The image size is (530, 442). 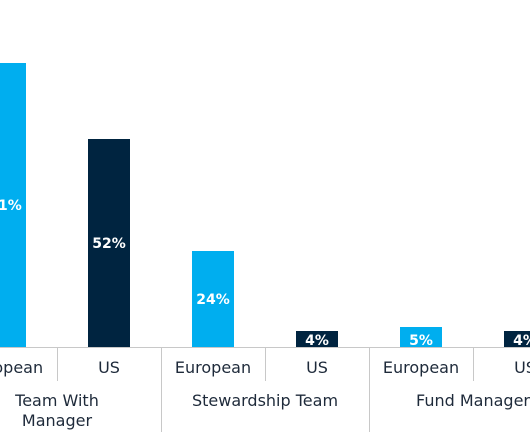 What do you see at coordinates (473, 400) in the screenshot?
I see `group-label: Fund Manager` at bounding box center [473, 400].